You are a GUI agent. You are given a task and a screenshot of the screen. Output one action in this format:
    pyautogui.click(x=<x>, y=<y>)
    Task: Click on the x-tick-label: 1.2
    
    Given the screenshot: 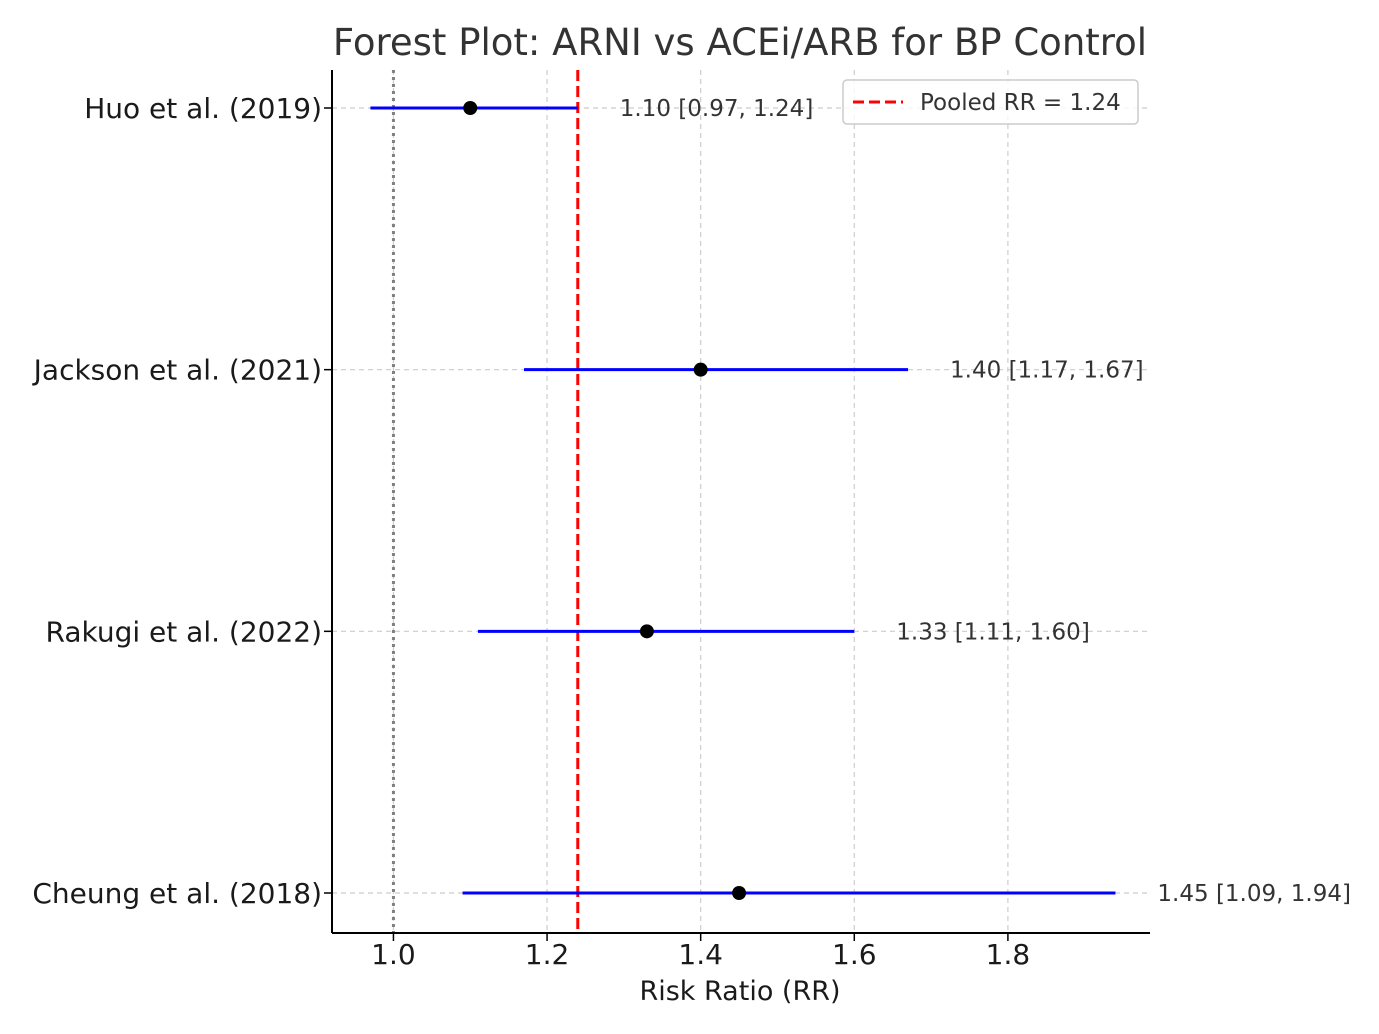 What is the action you would take?
    pyautogui.click(x=547, y=954)
    